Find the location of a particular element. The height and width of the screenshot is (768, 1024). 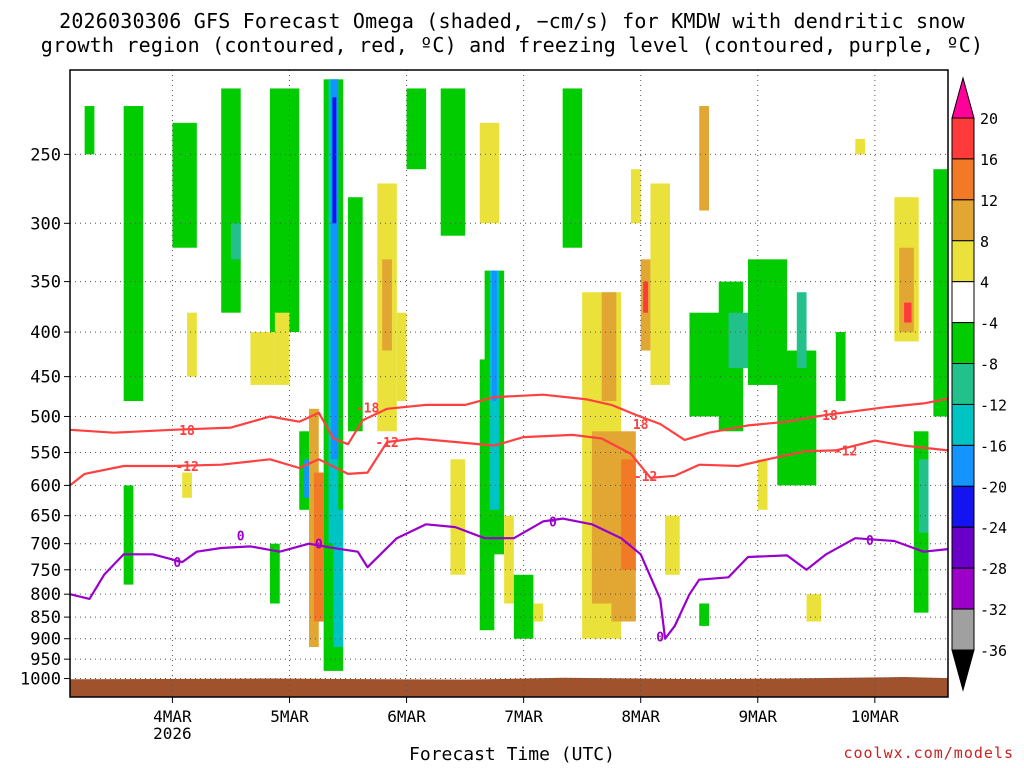

y-tick-label: 350 is located at coordinates (45, 283).